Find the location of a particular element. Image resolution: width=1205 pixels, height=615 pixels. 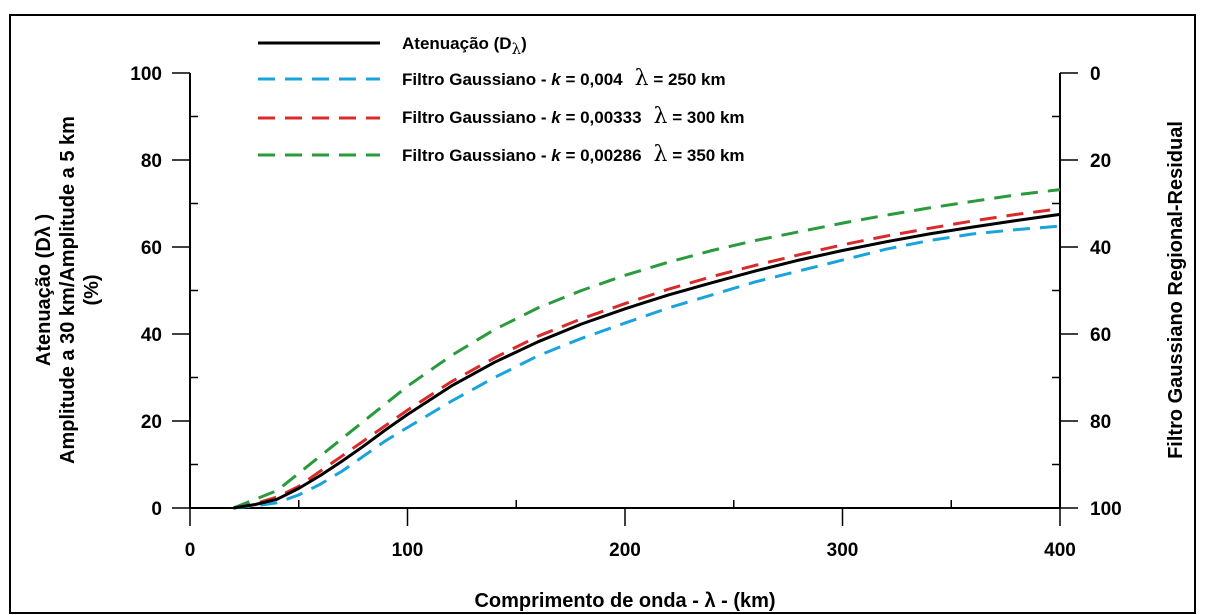

x-tick-label: 400 is located at coordinates (1060, 550).